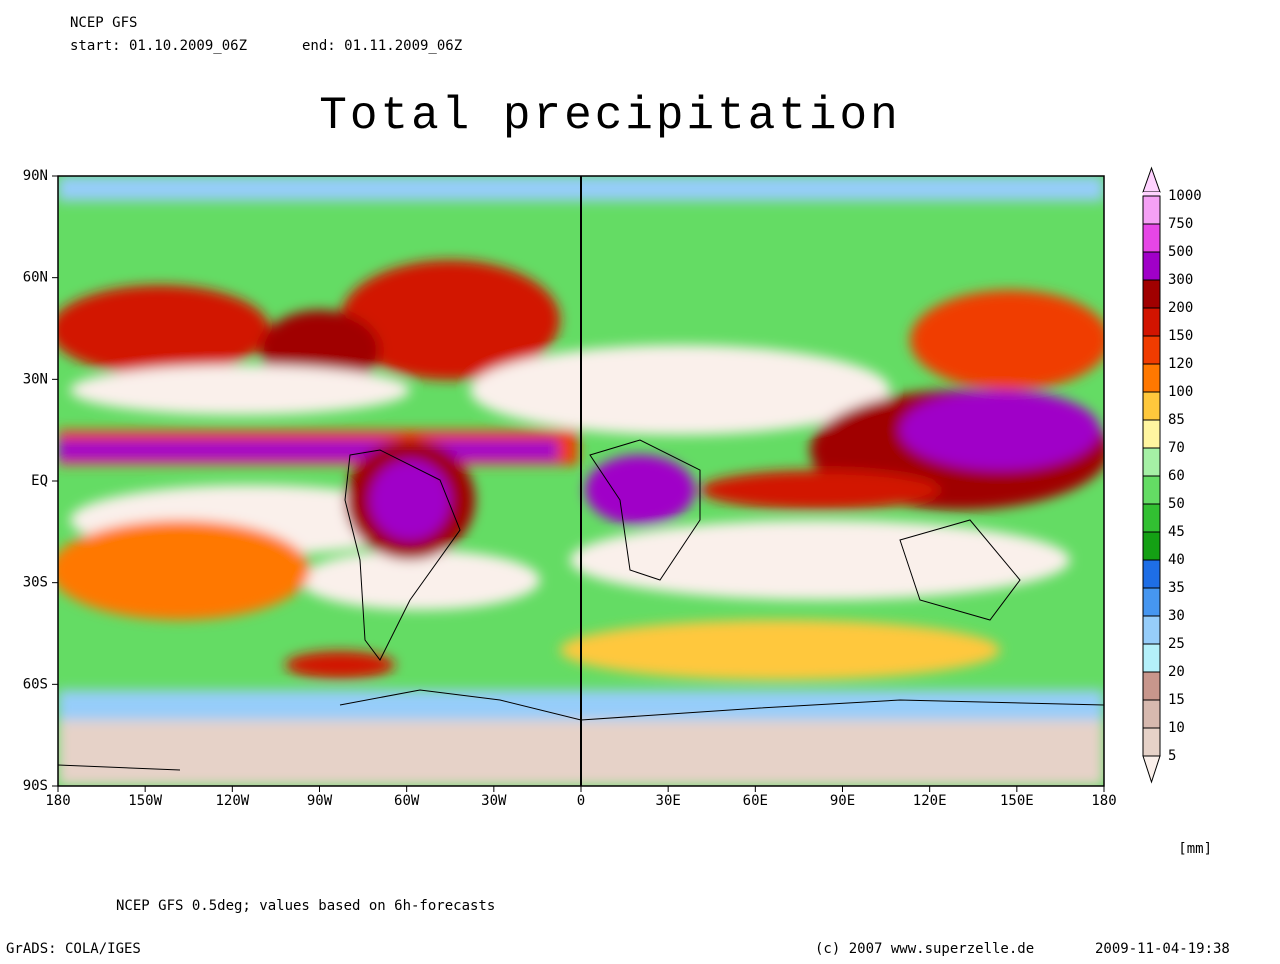 The width and height of the screenshot is (1280, 964). I want to click on x-tick-label: 120W, so click(232, 801).